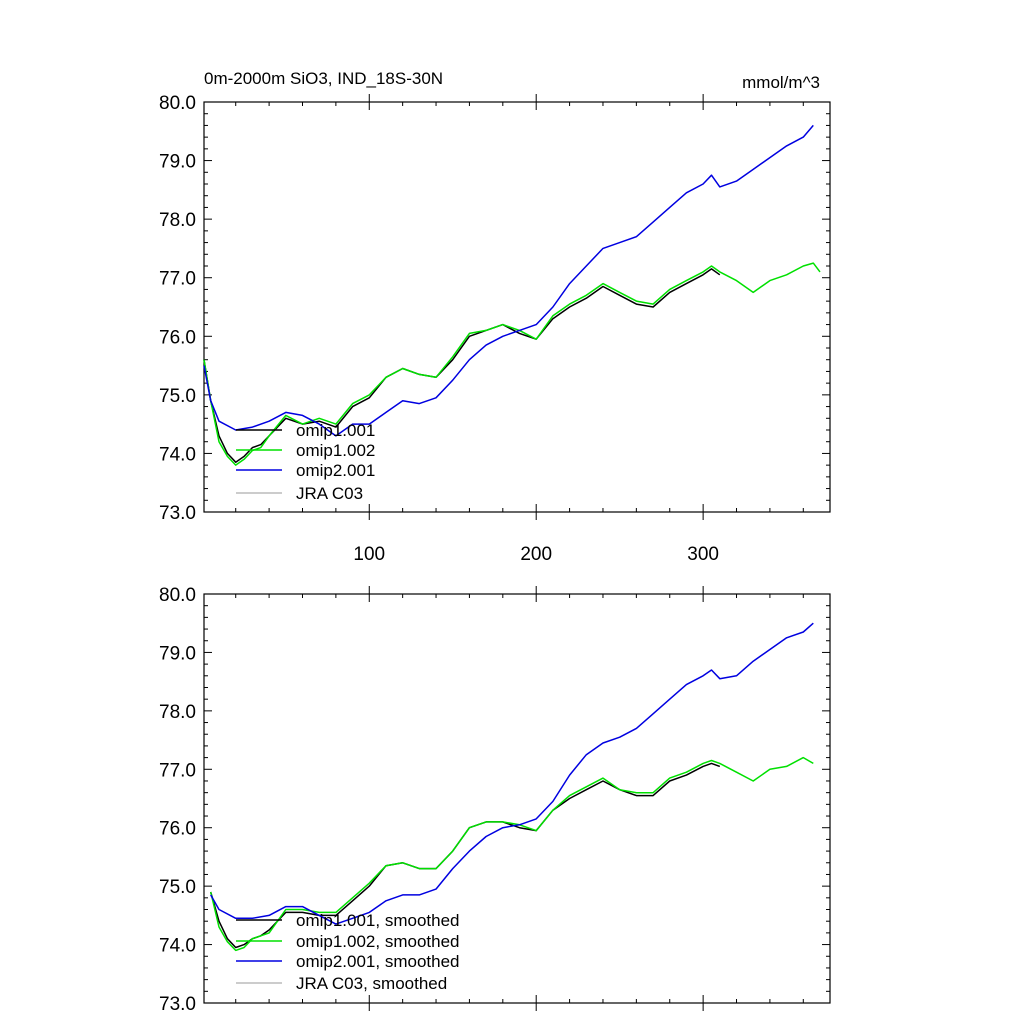 The height and width of the screenshot is (1029, 1024). What do you see at coordinates (703, 554) in the screenshot?
I see `x-tick-label: 300` at bounding box center [703, 554].